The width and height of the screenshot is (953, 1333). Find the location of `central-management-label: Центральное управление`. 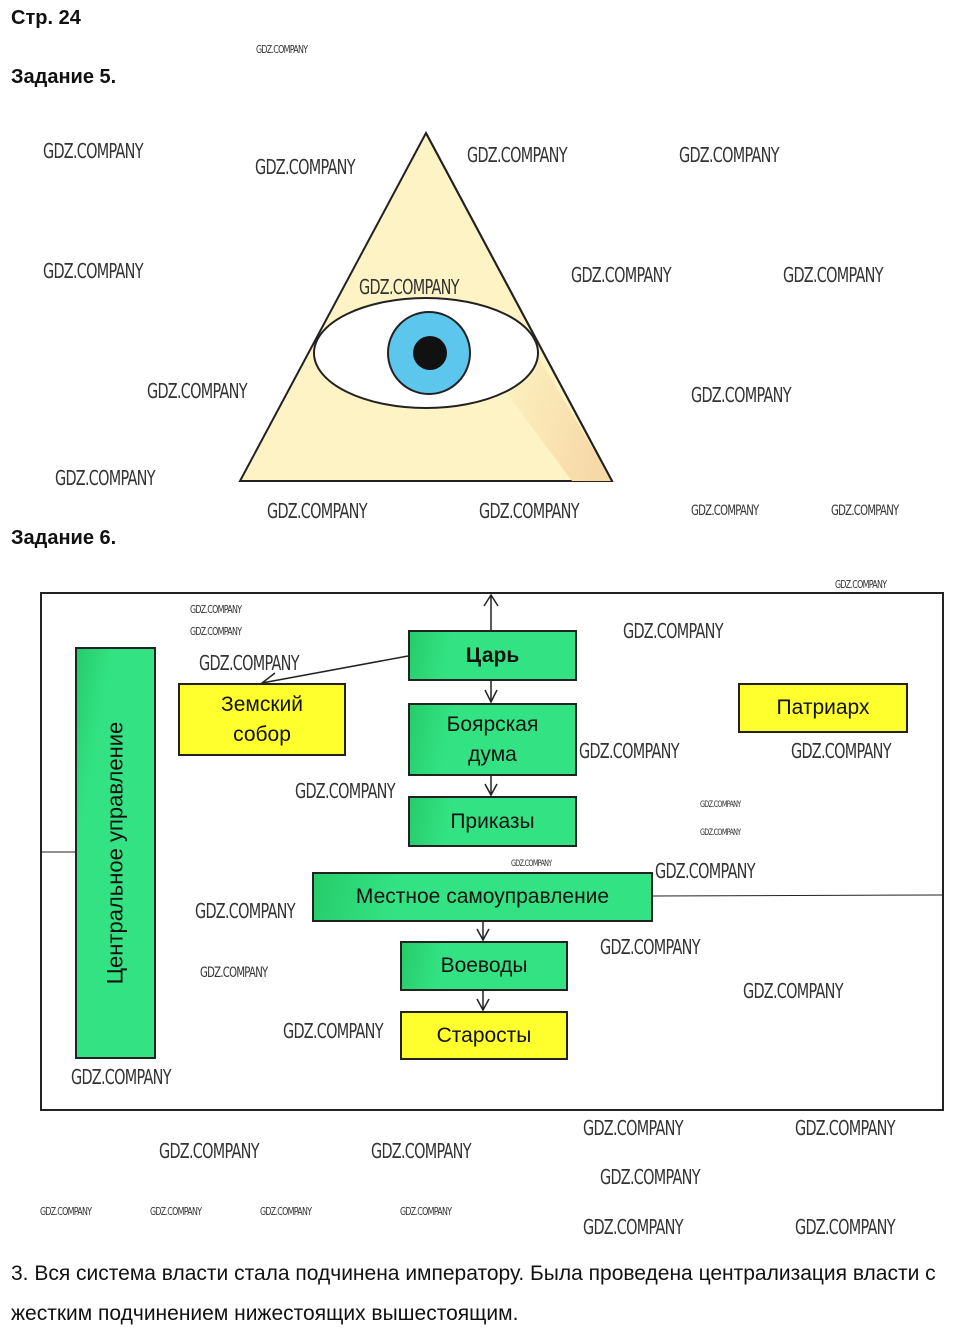

central-management-label: Центральное управление is located at coordinates (115, 853).